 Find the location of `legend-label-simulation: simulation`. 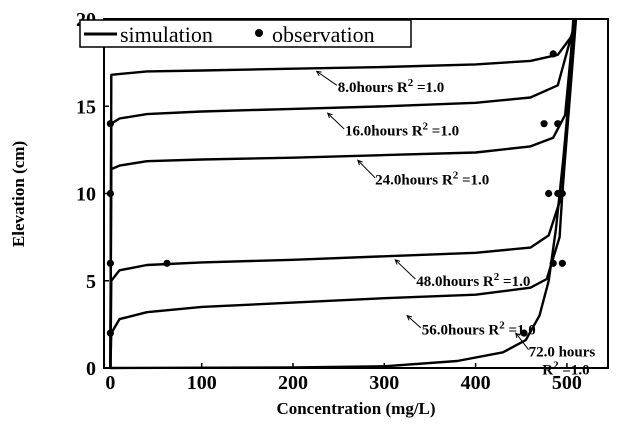

legend-label-simulation: simulation is located at coordinates (166, 34).